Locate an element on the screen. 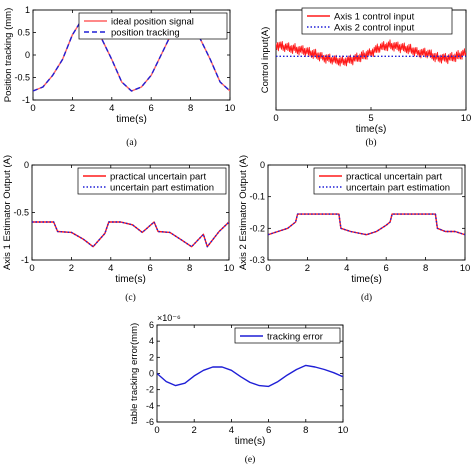  y-axis-label: Position tracking (mm) is located at coordinates (8, 55).